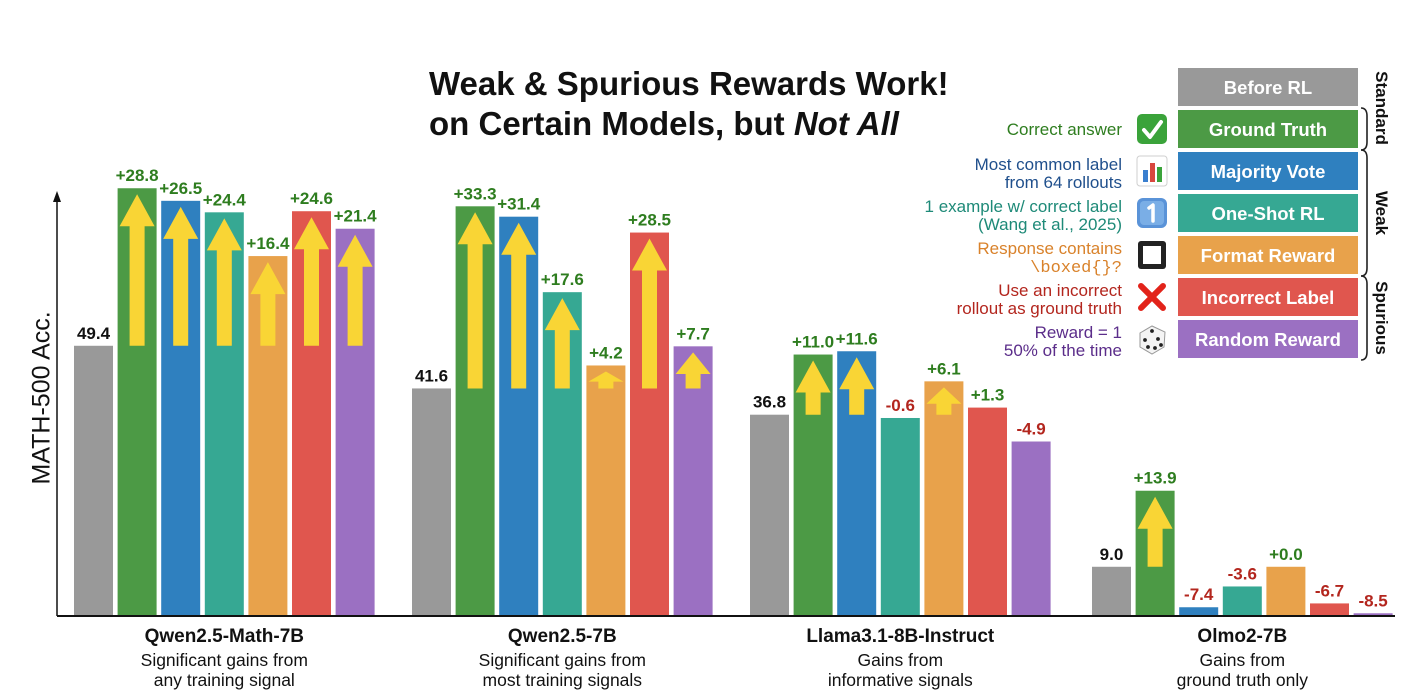 The width and height of the screenshot is (1417, 700). Describe the element at coordinates (1065, 129) in the screenshot. I see `legend-desc-1-0: Correct answer` at that location.